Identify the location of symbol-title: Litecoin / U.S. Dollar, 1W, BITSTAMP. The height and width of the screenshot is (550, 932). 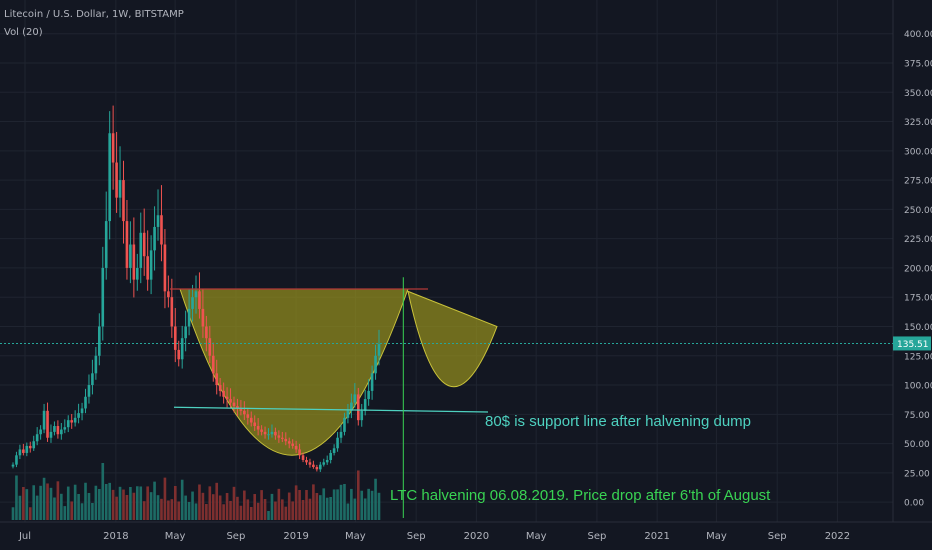
(94, 14).